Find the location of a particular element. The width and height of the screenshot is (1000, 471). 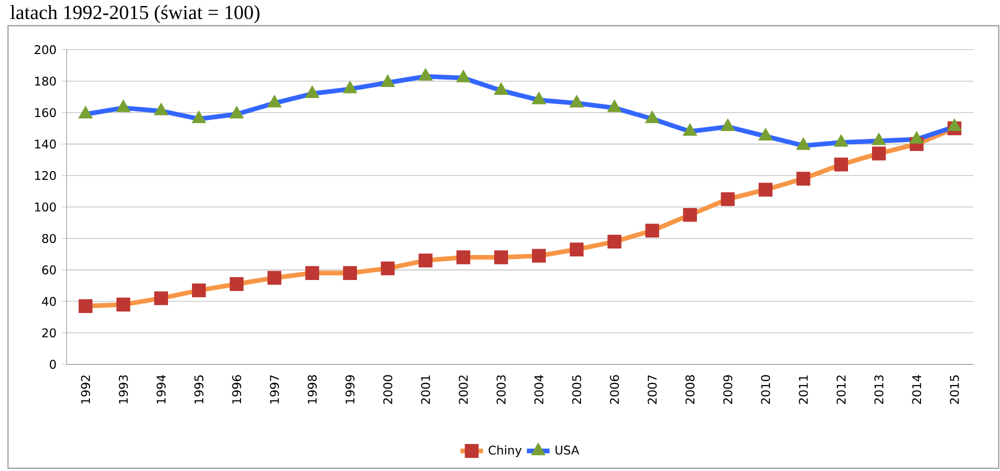

x-tick-label: 2007 is located at coordinates (652, 389).